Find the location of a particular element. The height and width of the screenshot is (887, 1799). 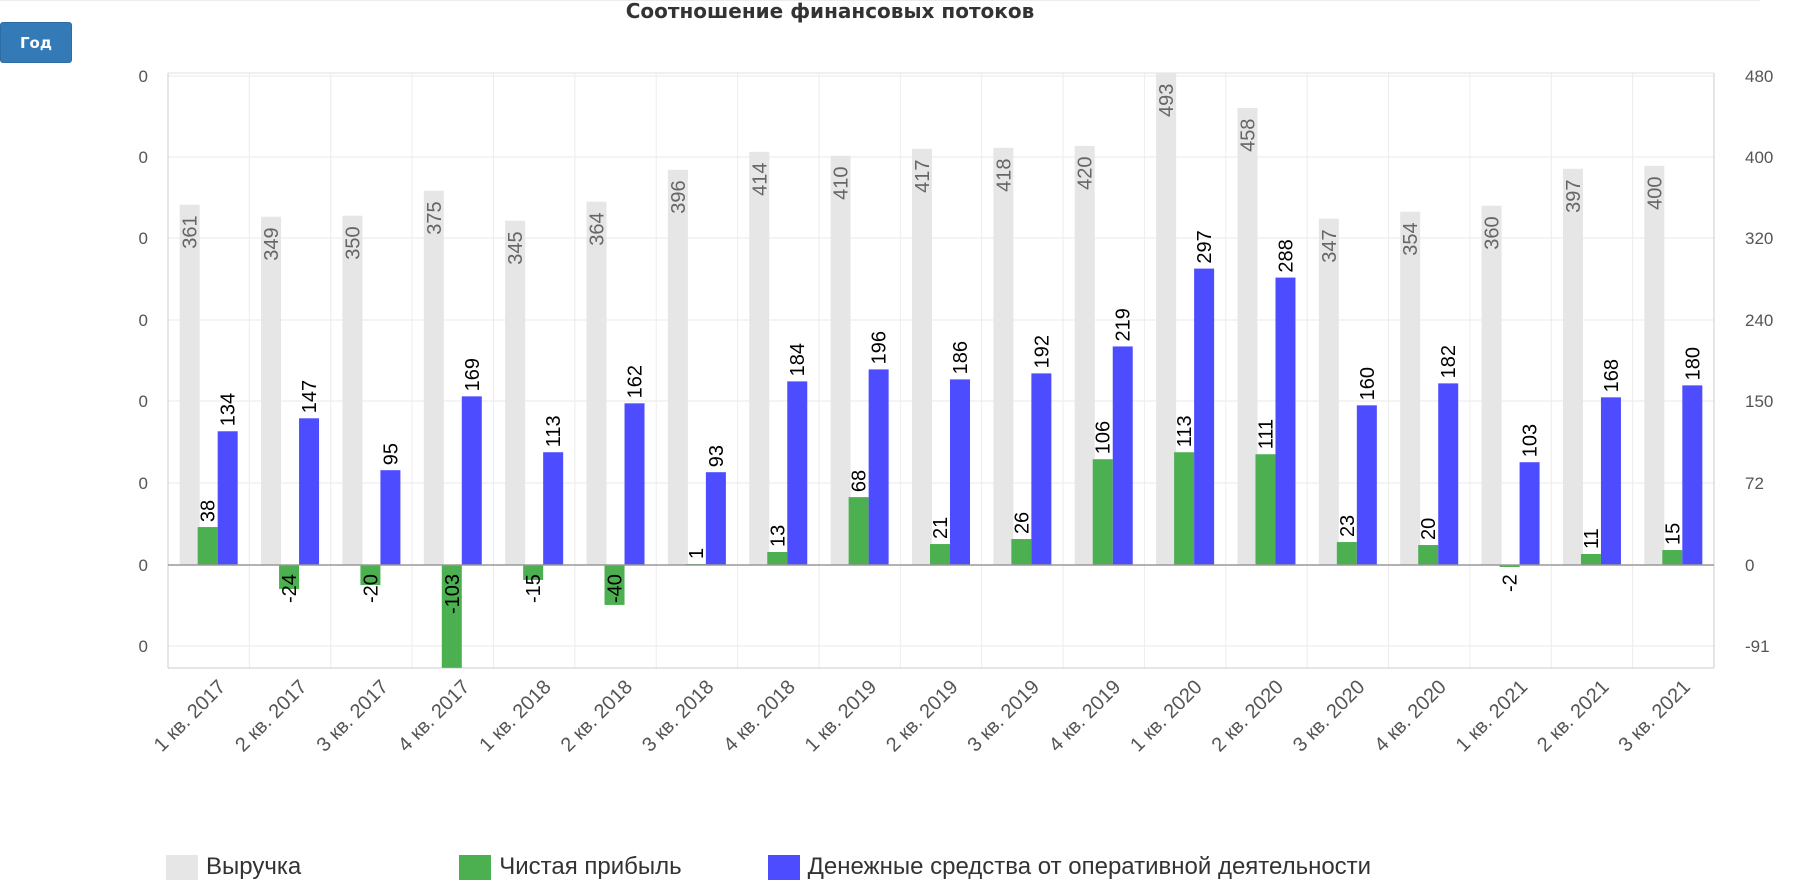

data-label-series-3: 134 is located at coordinates (229, 409).